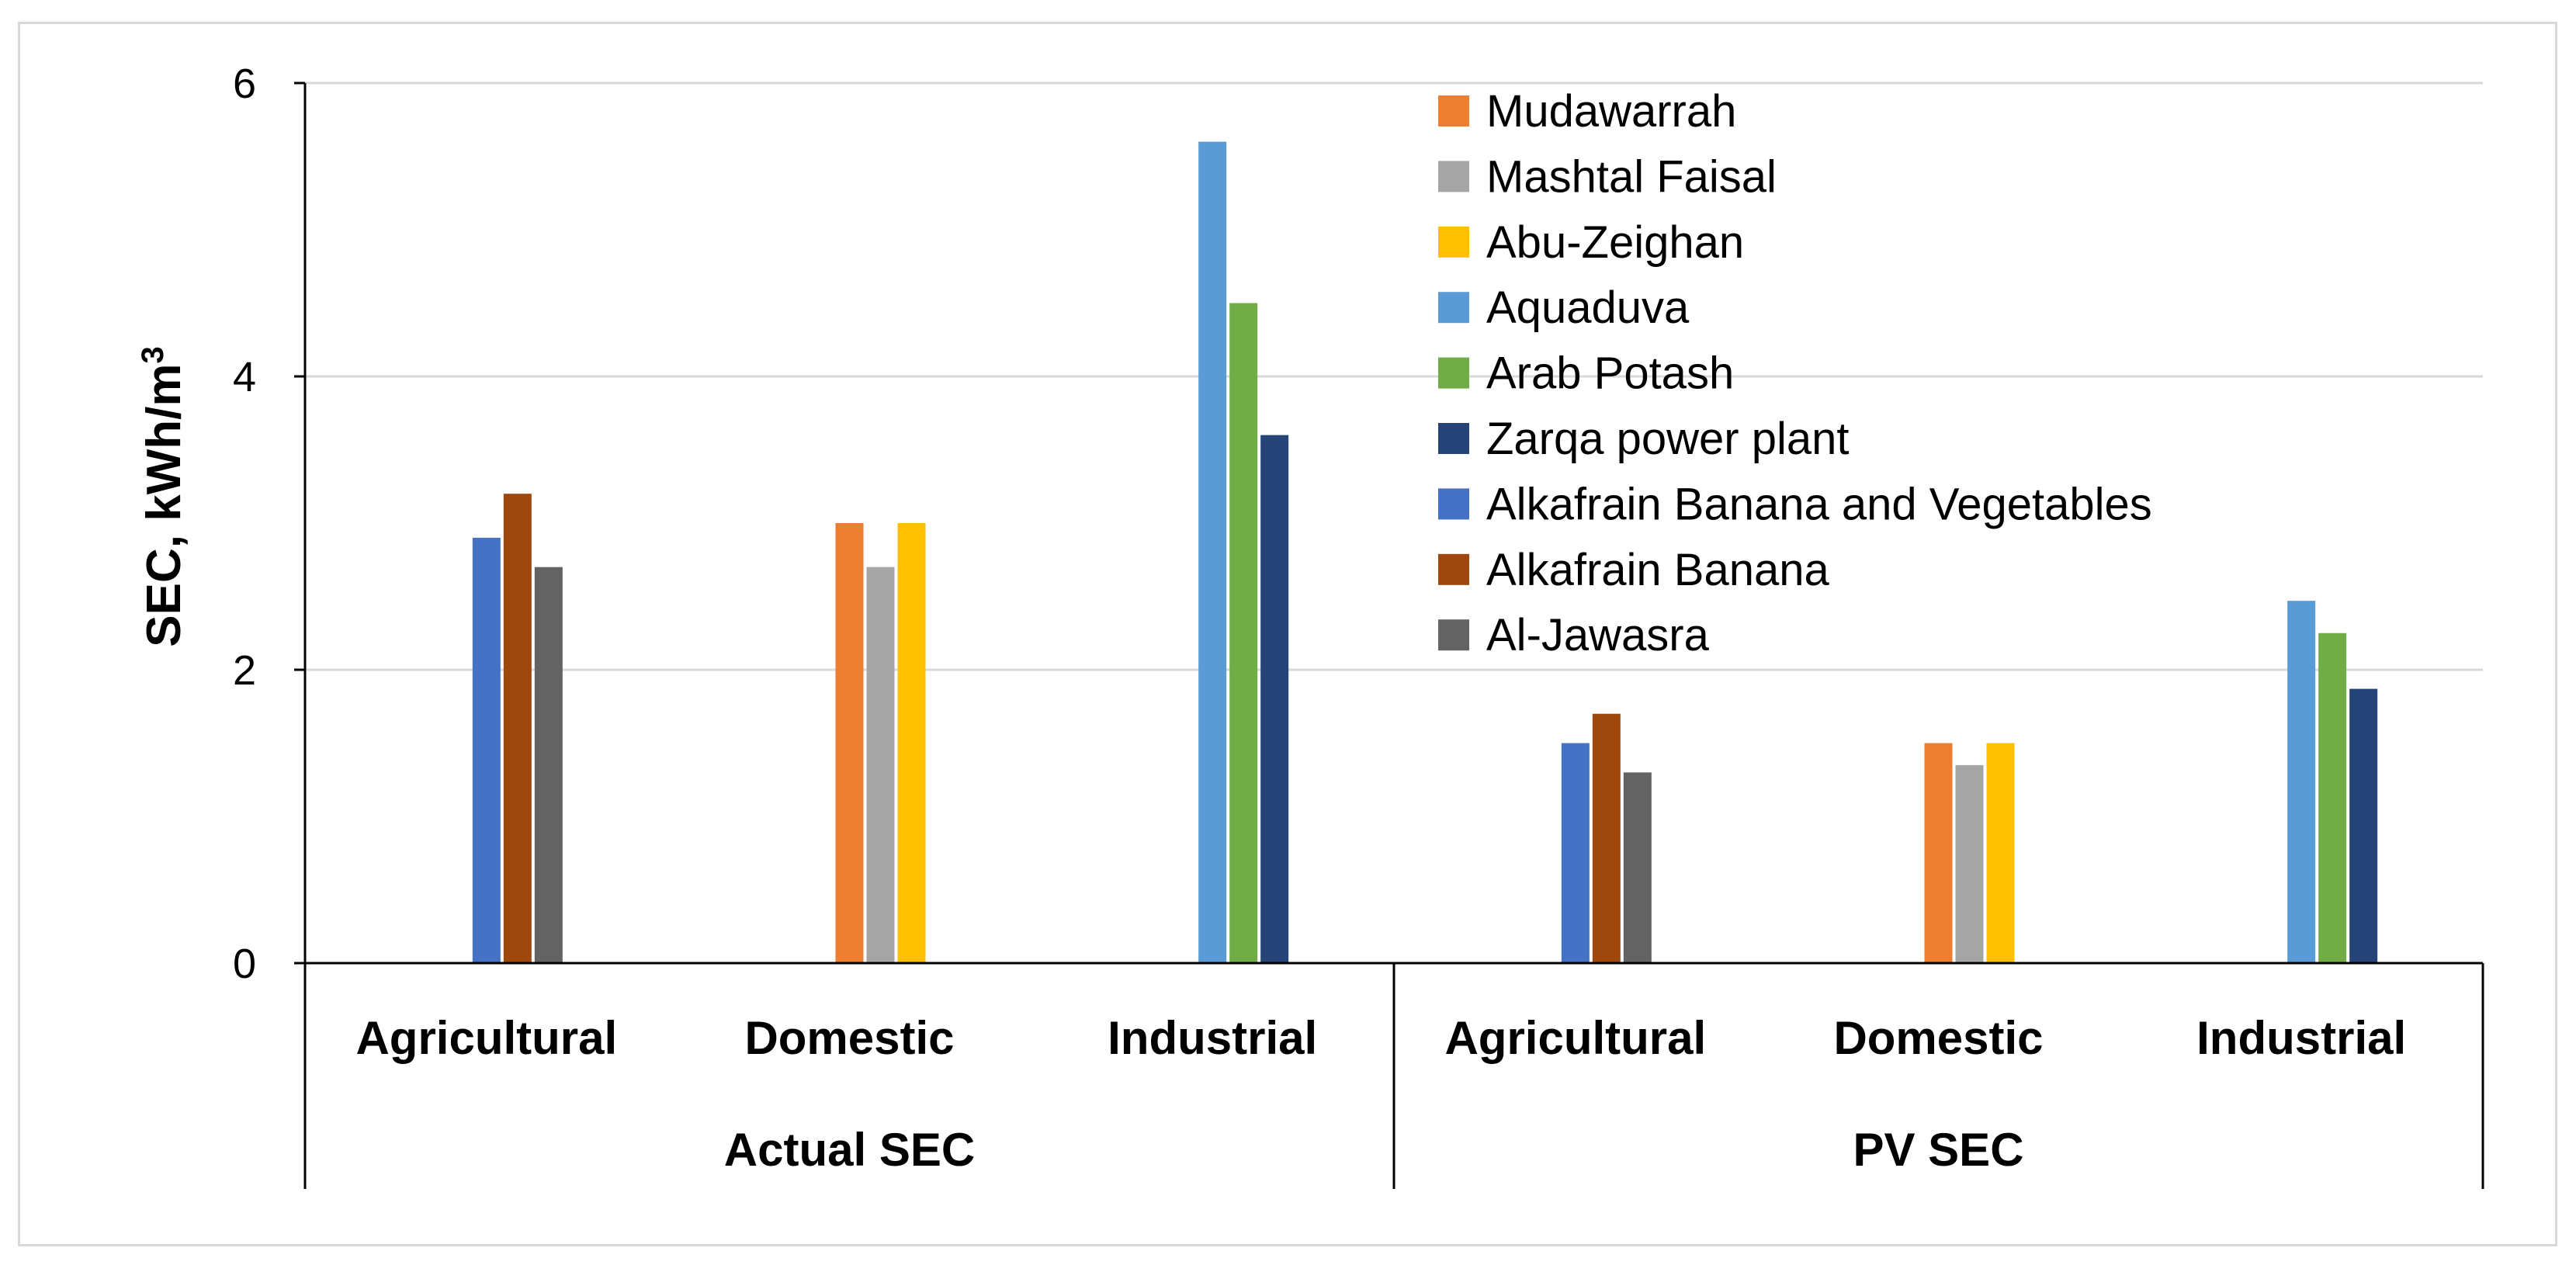 This screenshot has width=2576, height=1272. Describe the element at coordinates (1667, 439) in the screenshot. I see `legend-label: Zarqa power plant` at that location.